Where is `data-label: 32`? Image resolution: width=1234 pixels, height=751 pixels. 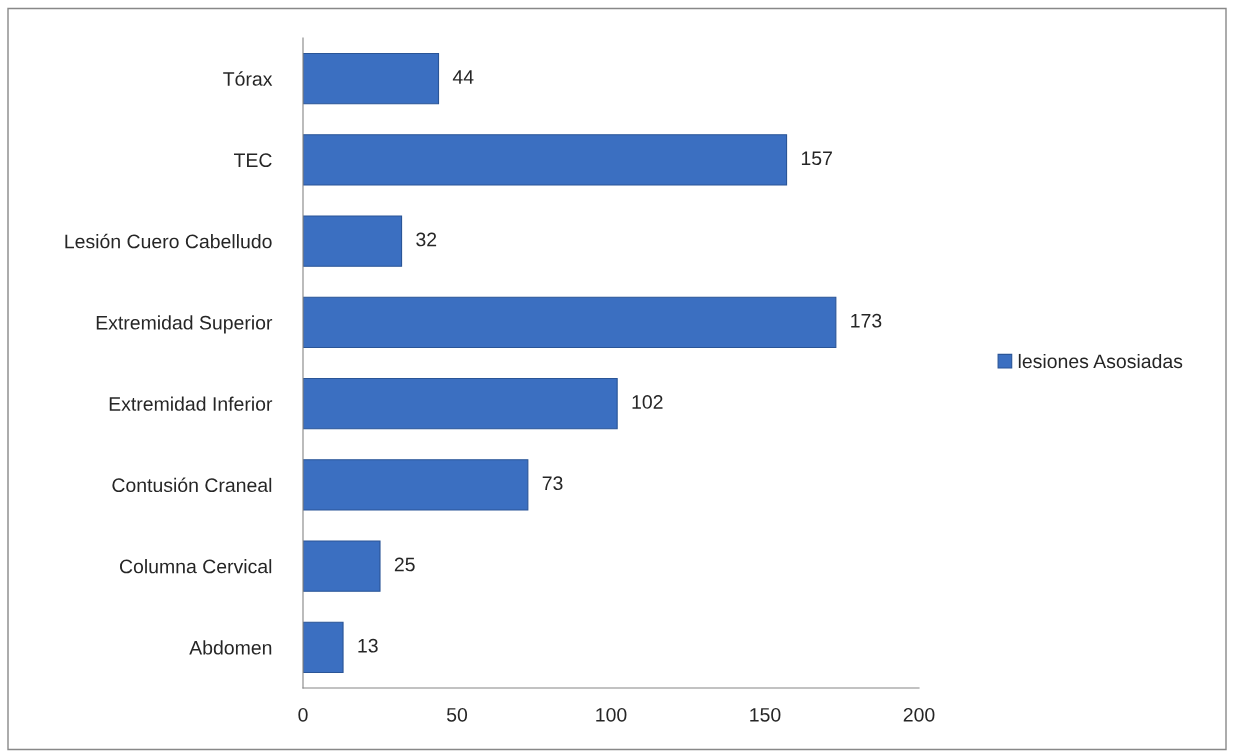 data-label: 32 is located at coordinates (426, 239).